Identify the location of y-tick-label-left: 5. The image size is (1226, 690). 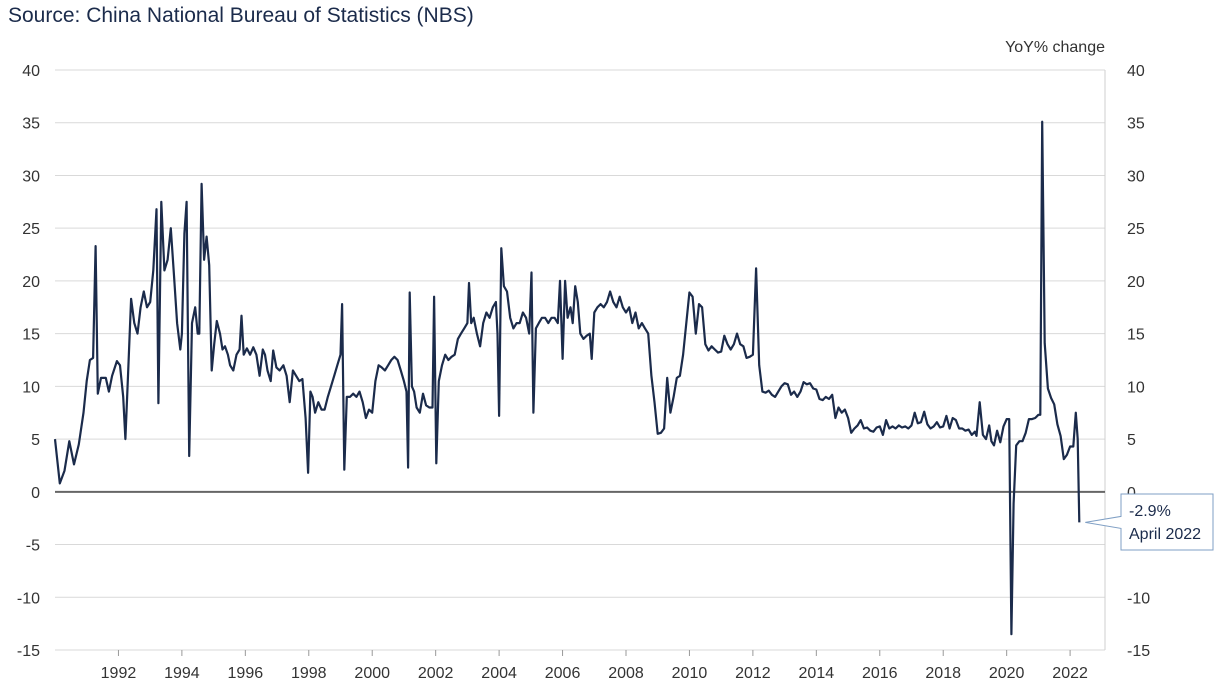
(35, 440).